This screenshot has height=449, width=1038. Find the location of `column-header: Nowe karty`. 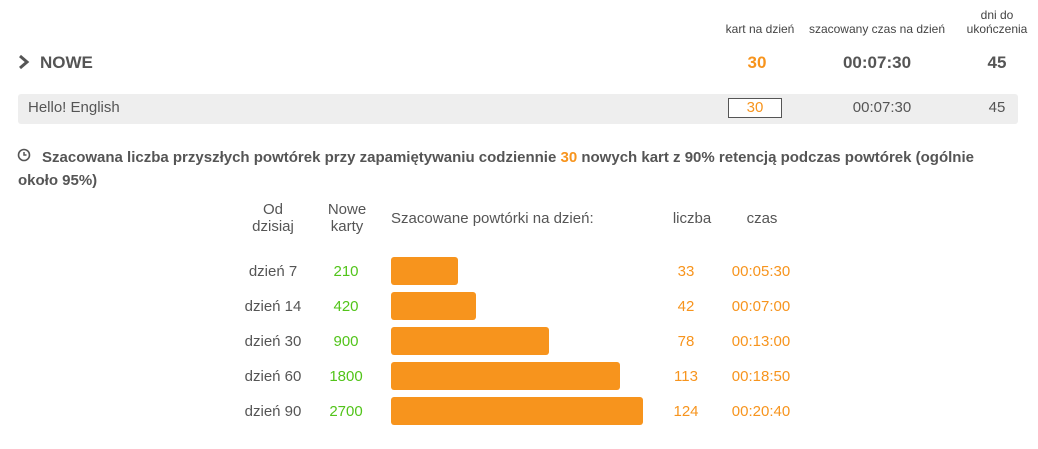

column-header: Nowe karty is located at coordinates (347, 218).